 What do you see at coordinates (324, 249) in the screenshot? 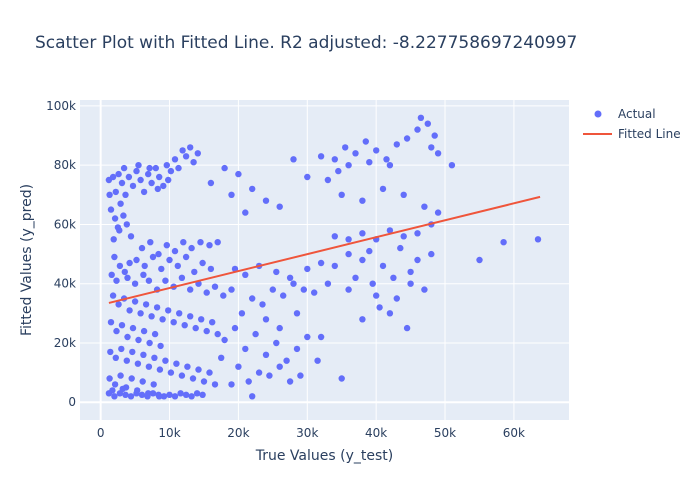
I see `fitted-line` at bounding box center [324, 249].